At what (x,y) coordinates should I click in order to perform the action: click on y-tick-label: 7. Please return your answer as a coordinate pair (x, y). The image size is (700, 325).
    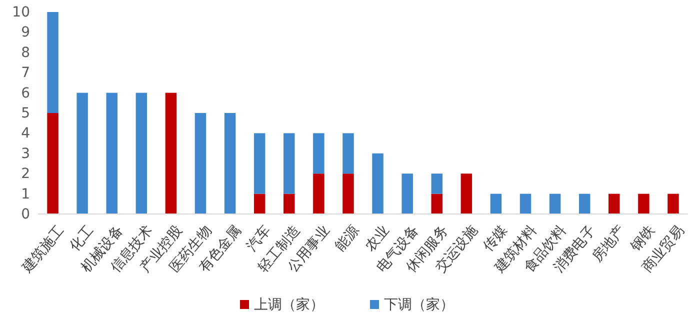
    Looking at the image, I should click on (25, 73).